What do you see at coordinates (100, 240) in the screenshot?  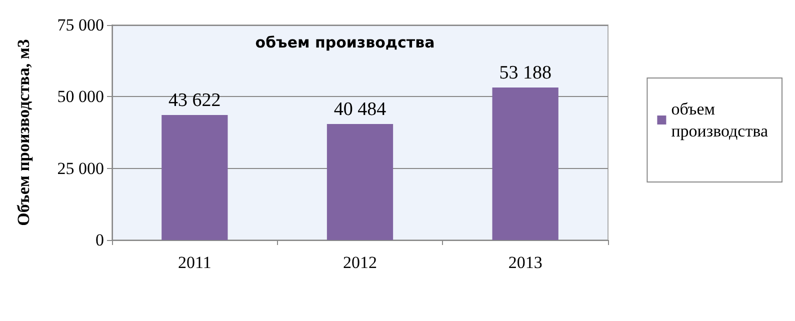 I see `y-tick-label: 0` at bounding box center [100, 240].